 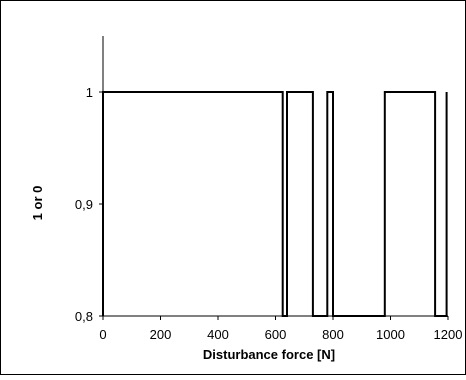 I want to click on x-tick-label: 600, so click(x=276, y=334).